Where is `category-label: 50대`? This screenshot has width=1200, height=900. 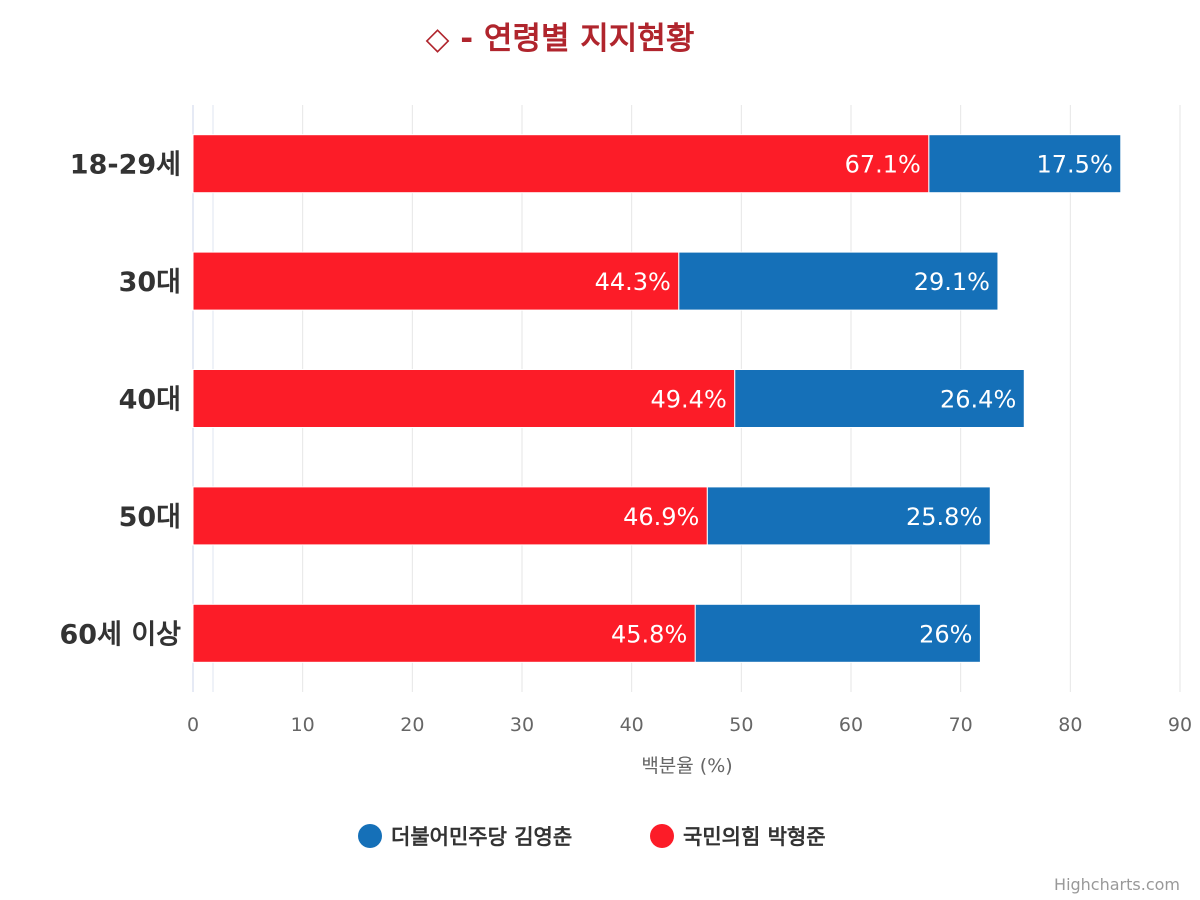
category-label: 50대 is located at coordinates (150, 517).